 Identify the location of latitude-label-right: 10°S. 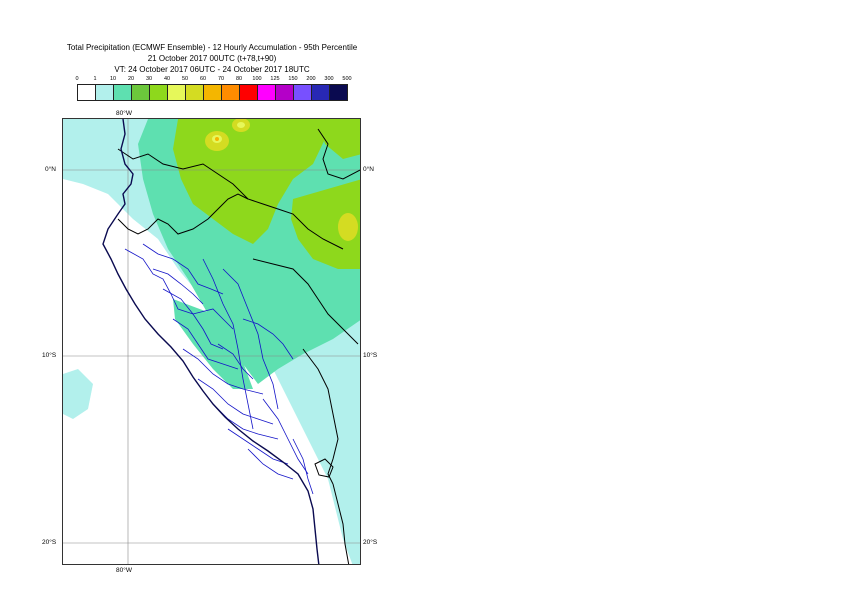
(370, 355).